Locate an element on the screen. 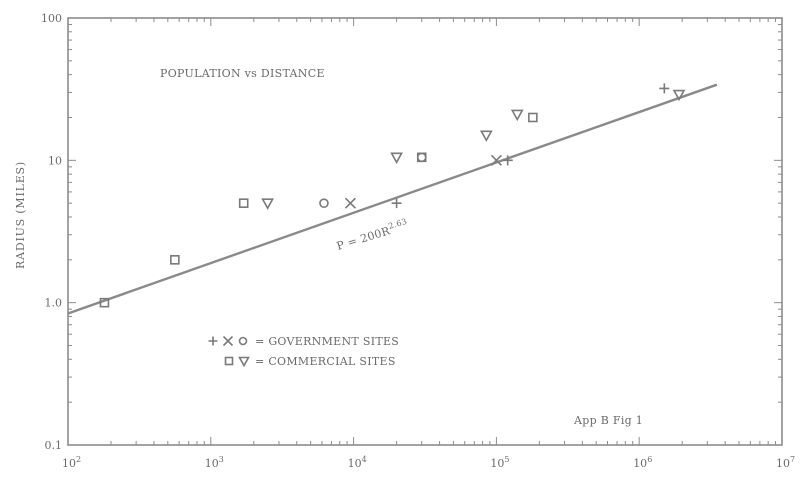 The height and width of the screenshot is (486, 800). chart-title: POPULATION vs DISTANCE is located at coordinates (242, 73).